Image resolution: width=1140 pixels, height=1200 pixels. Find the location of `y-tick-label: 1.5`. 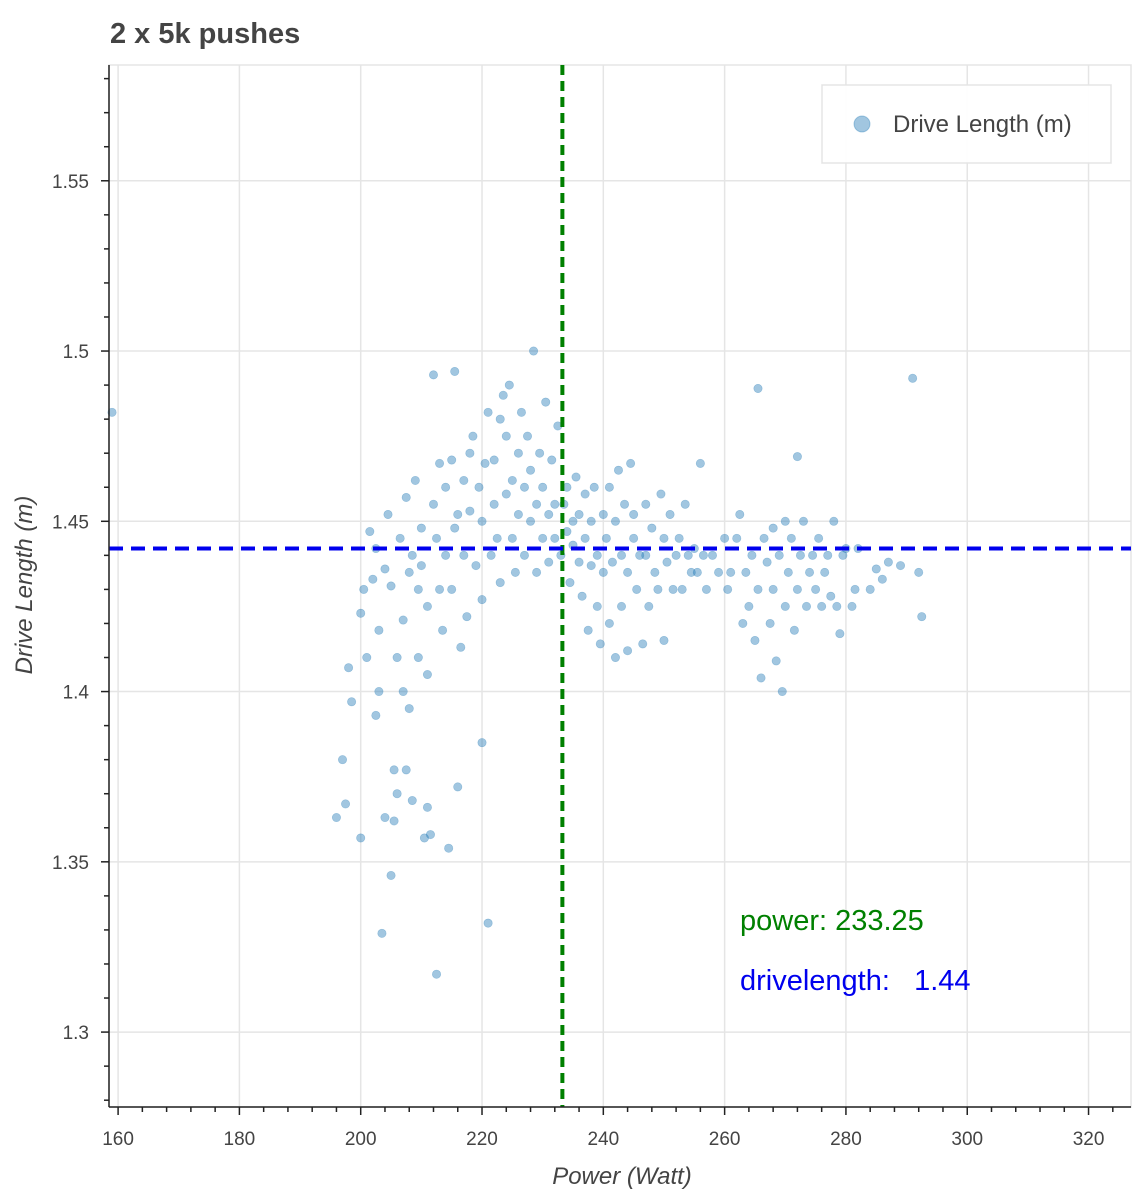

y-tick-label: 1.5 is located at coordinates (76, 352).